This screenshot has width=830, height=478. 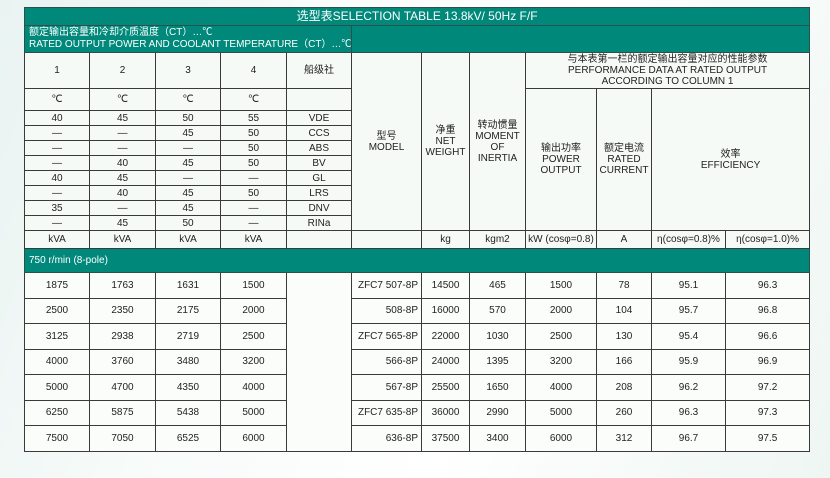 What do you see at coordinates (624, 336) in the screenshot?
I see `data-cell: 130` at bounding box center [624, 336].